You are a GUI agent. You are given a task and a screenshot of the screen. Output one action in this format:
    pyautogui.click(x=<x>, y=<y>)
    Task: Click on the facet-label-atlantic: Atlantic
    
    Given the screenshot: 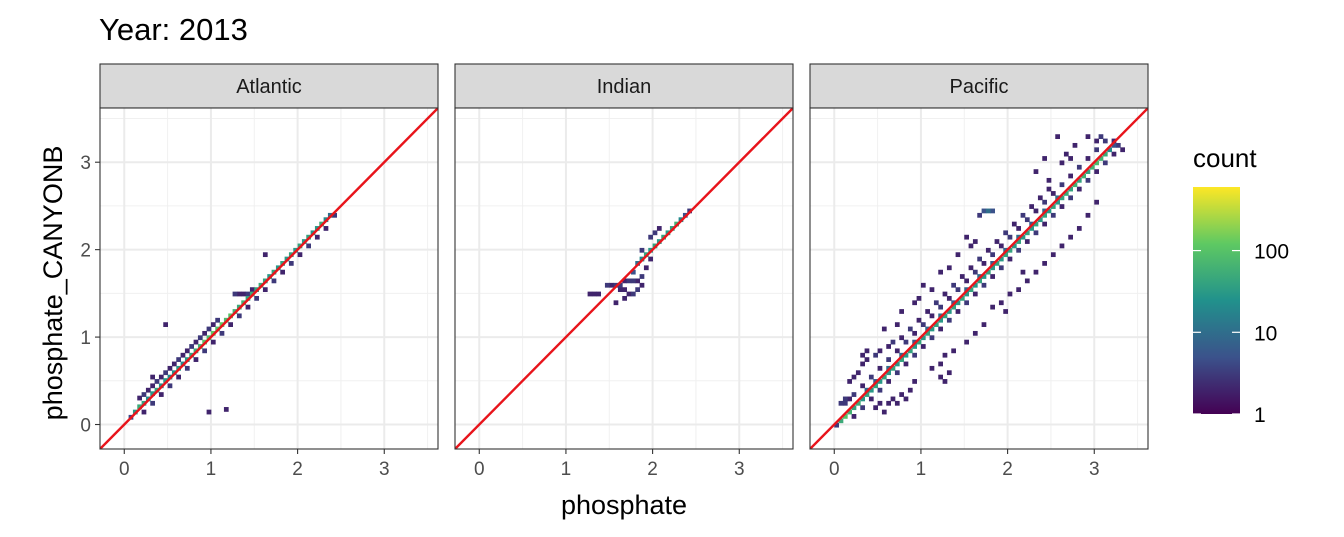 What is the action you would take?
    pyautogui.click(x=269, y=87)
    